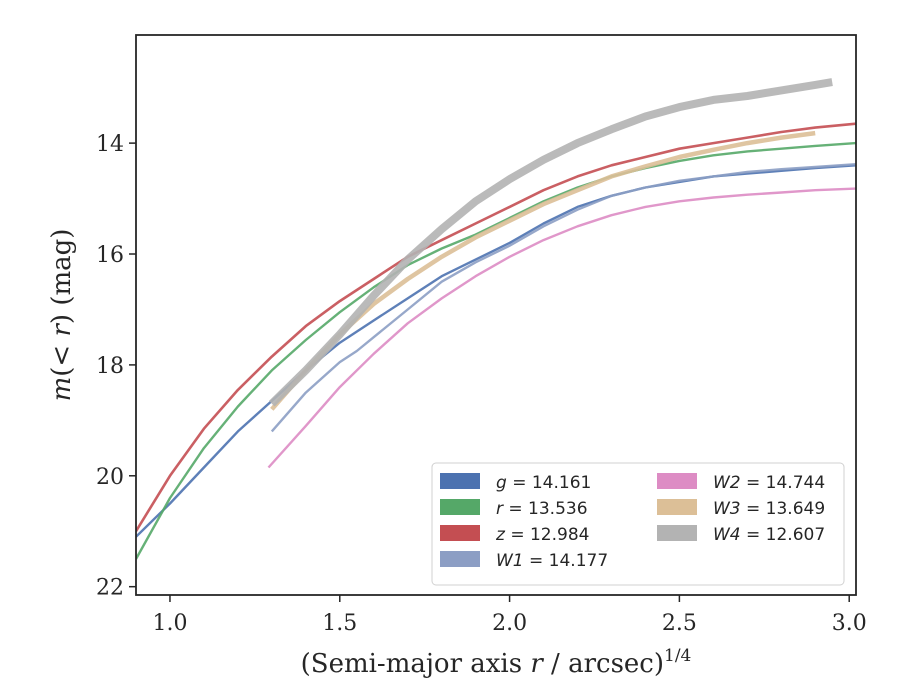  Describe the element at coordinates (496, 662) in the screenshot. I see `x-axis-label: (Semi-major axis r / arcsec)1/4` at that location.